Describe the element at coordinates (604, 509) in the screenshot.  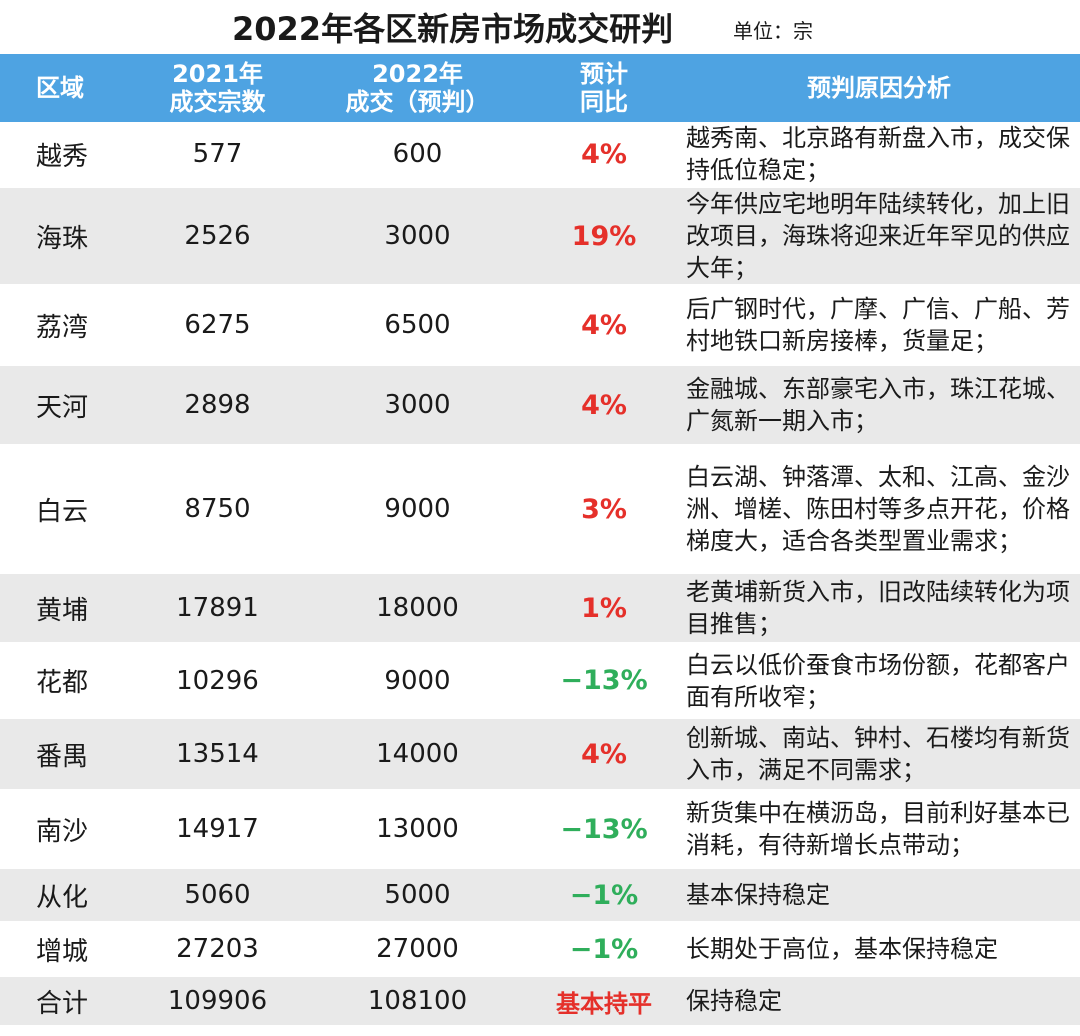
I see `cell-yoy: 3%` at that location.